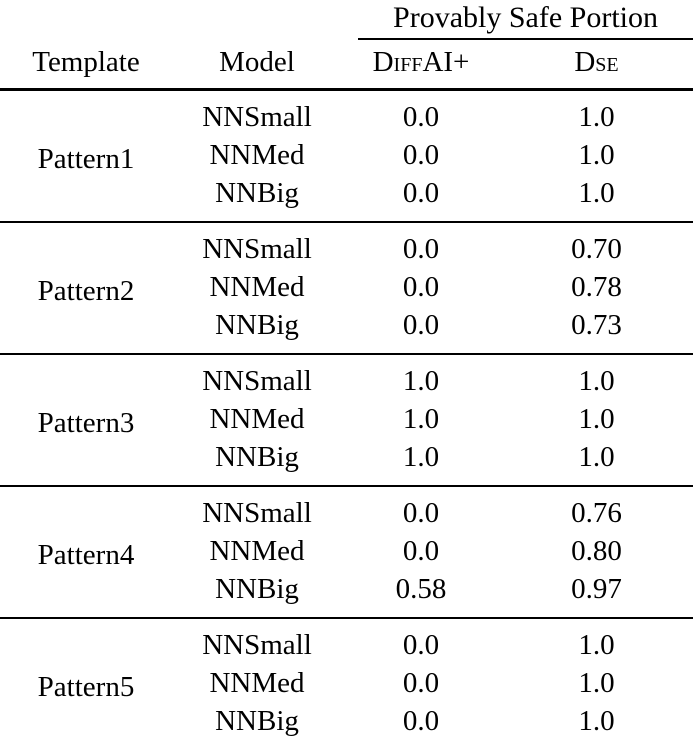  I want to click on template-label: Pattern1, so click(86, 159).